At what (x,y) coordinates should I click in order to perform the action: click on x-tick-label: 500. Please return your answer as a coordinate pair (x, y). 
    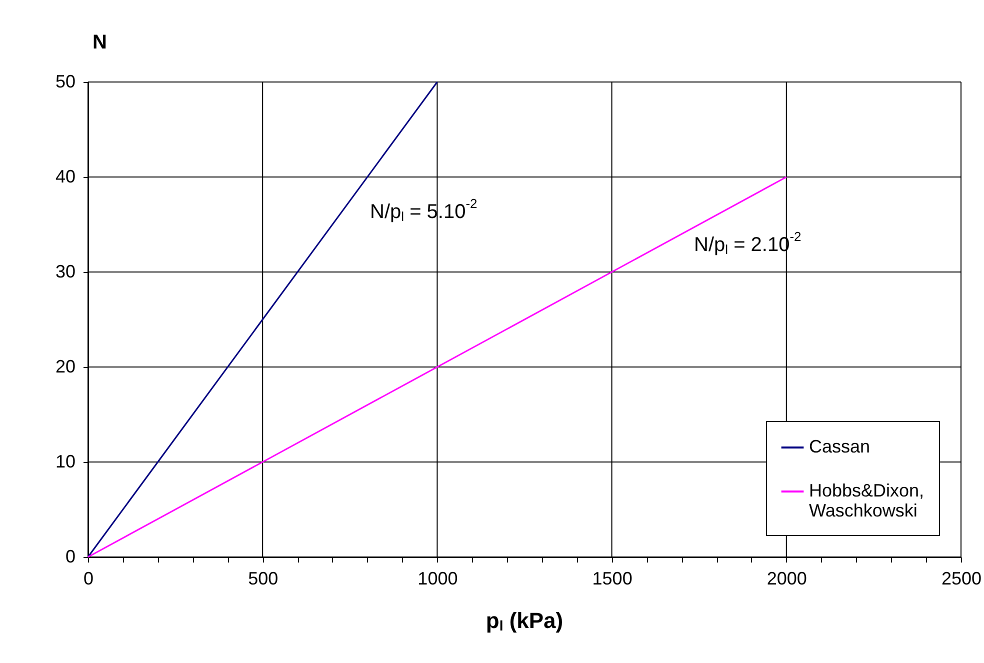
    Looking at the image, I should click on (263, 578).